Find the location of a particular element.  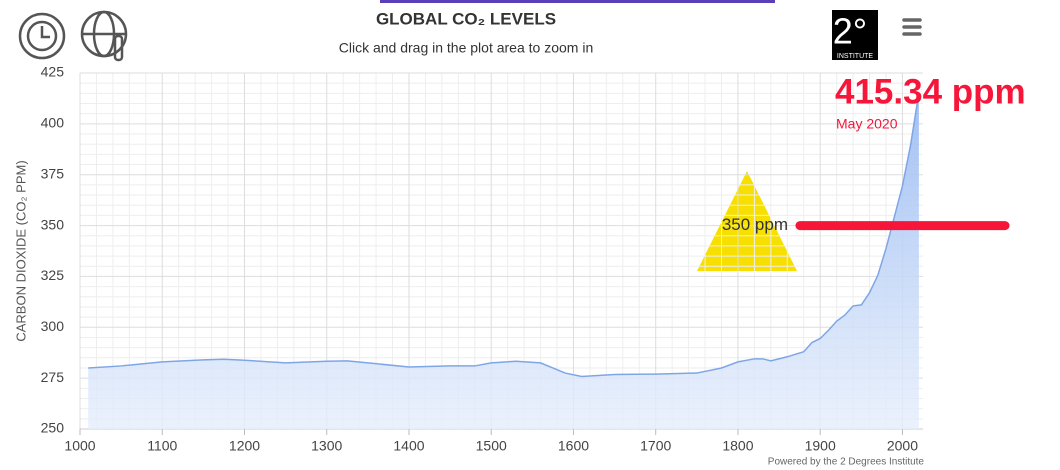

x-tick-label: 1500 is located at coordinates (491, 446).